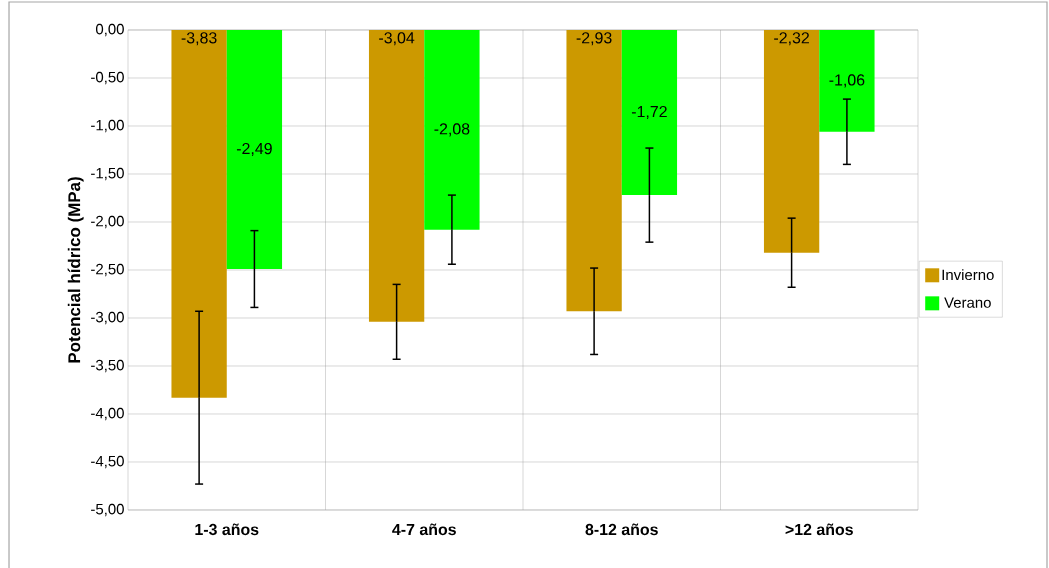  I want to click on y-tick-label: -3,00, so click(107, 318).